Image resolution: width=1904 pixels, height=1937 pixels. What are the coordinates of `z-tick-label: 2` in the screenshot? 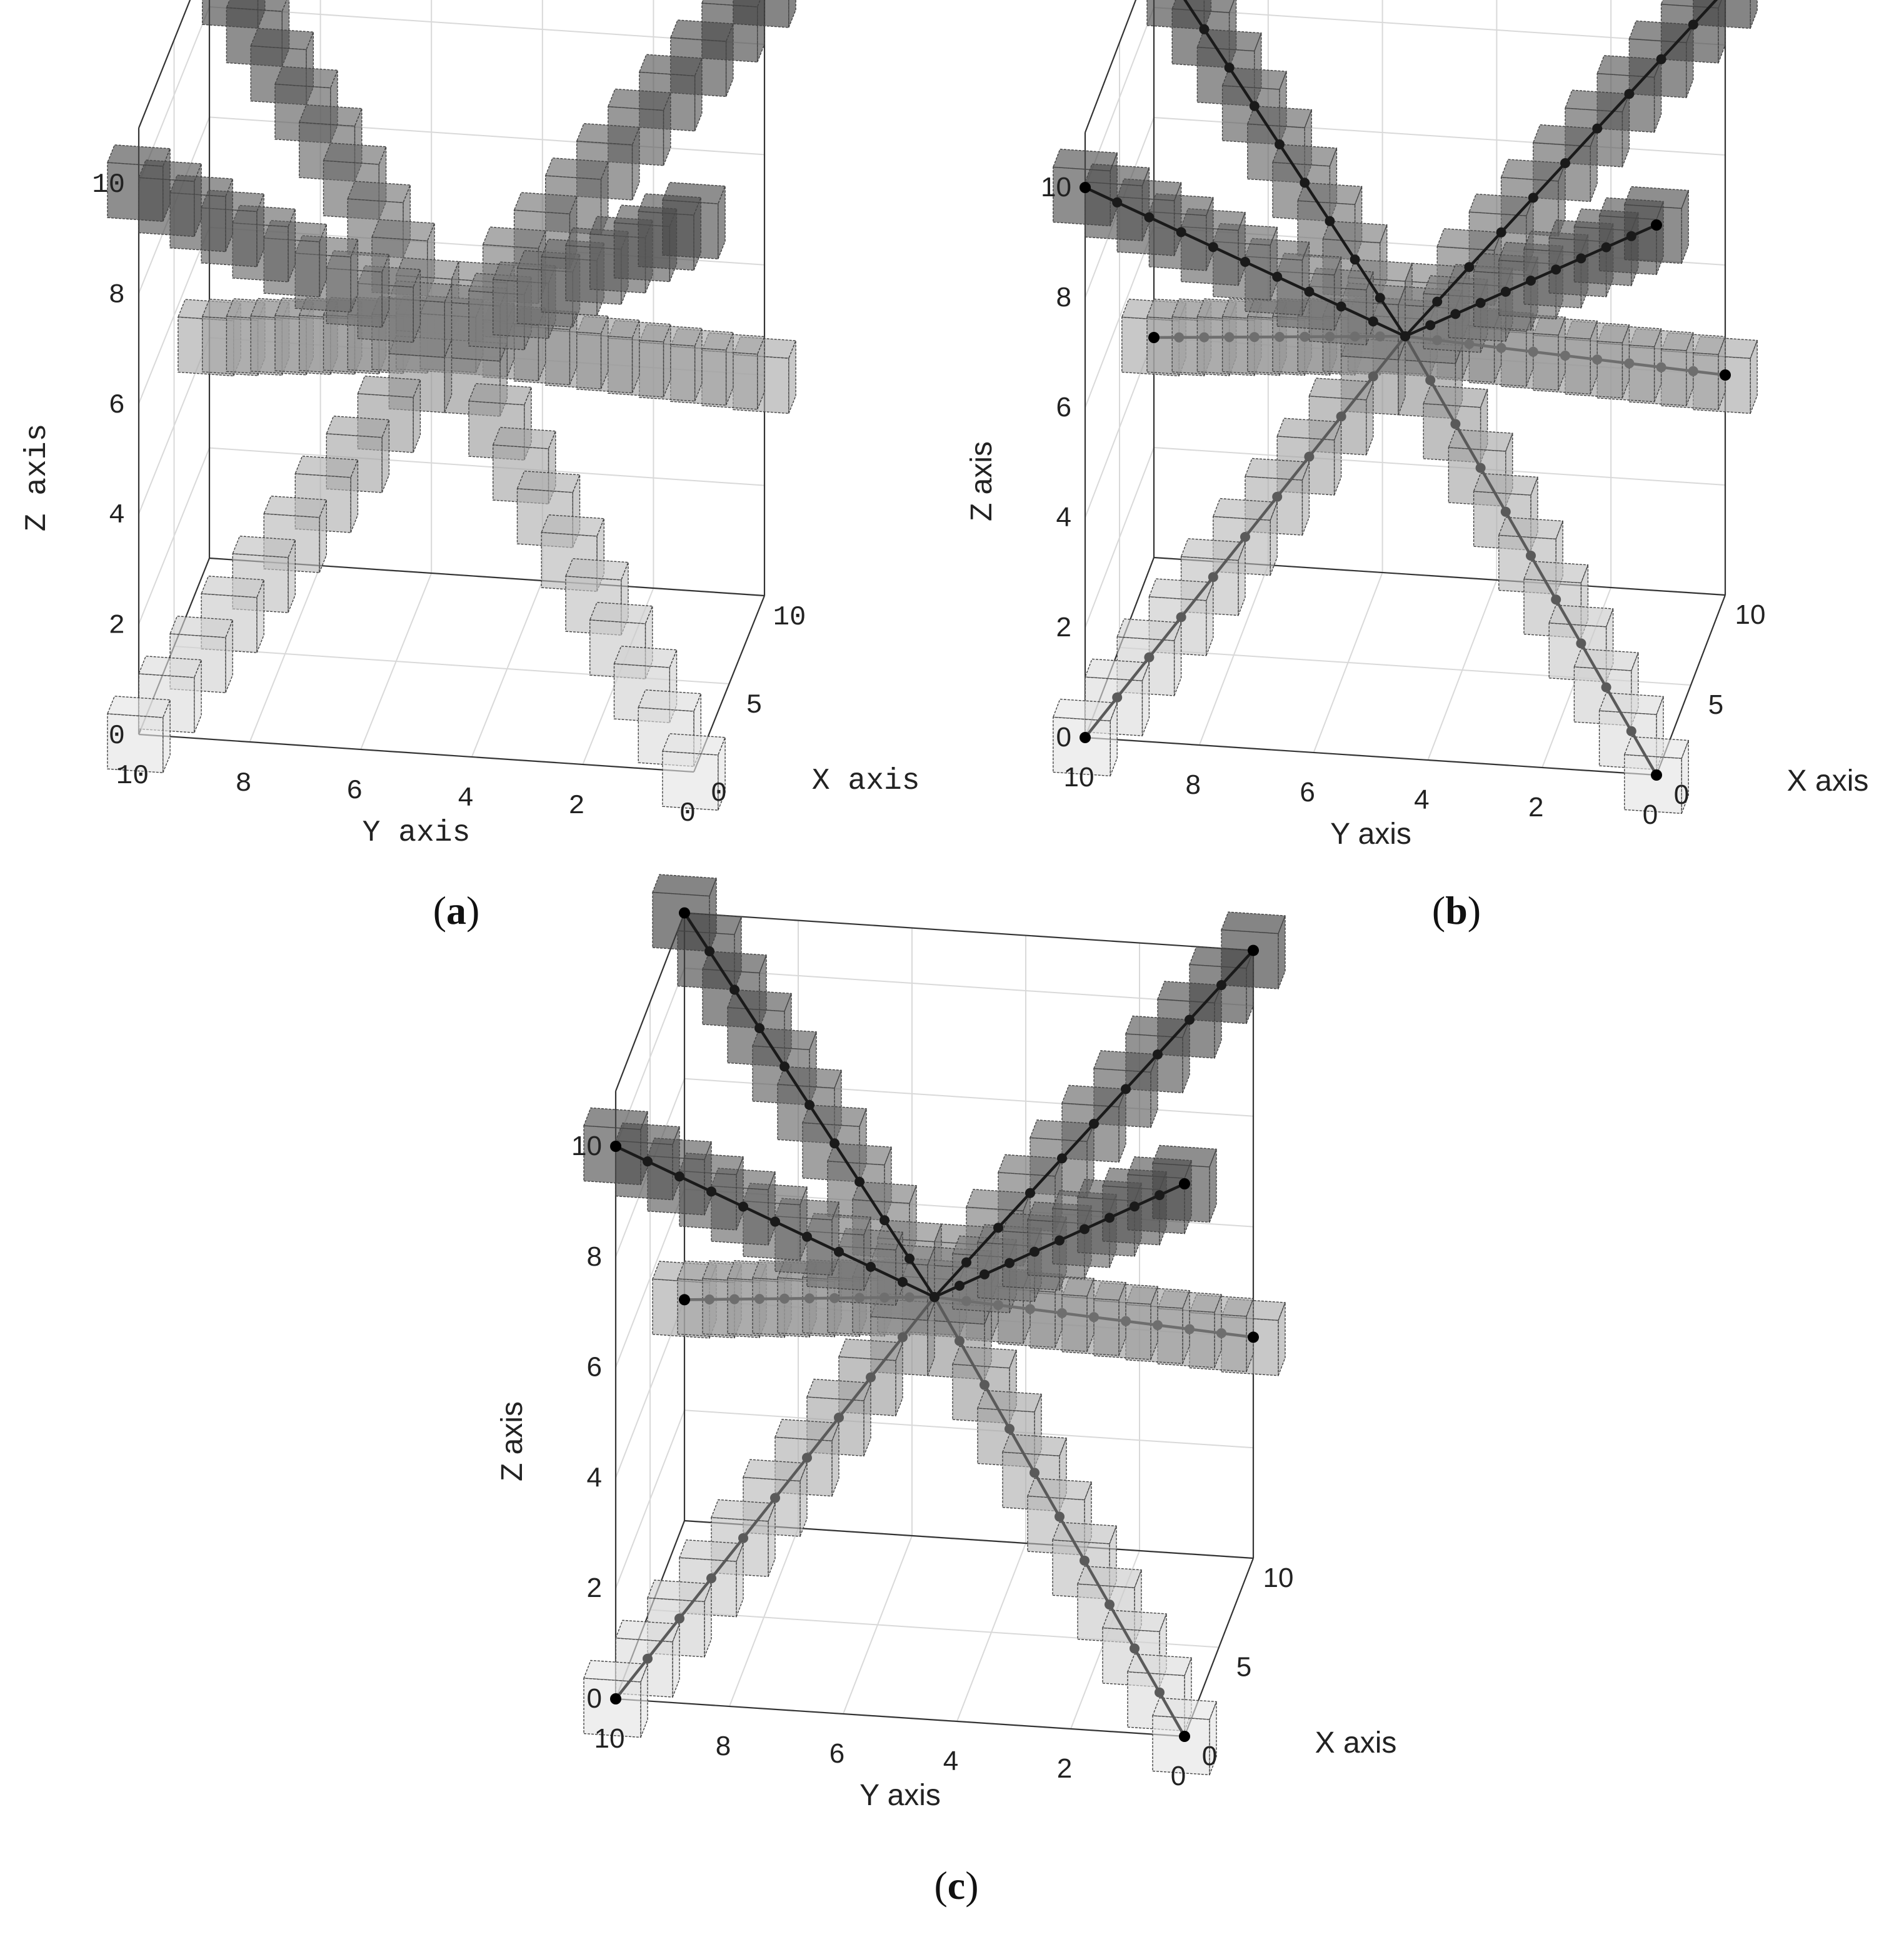 It's located at (117, 626).